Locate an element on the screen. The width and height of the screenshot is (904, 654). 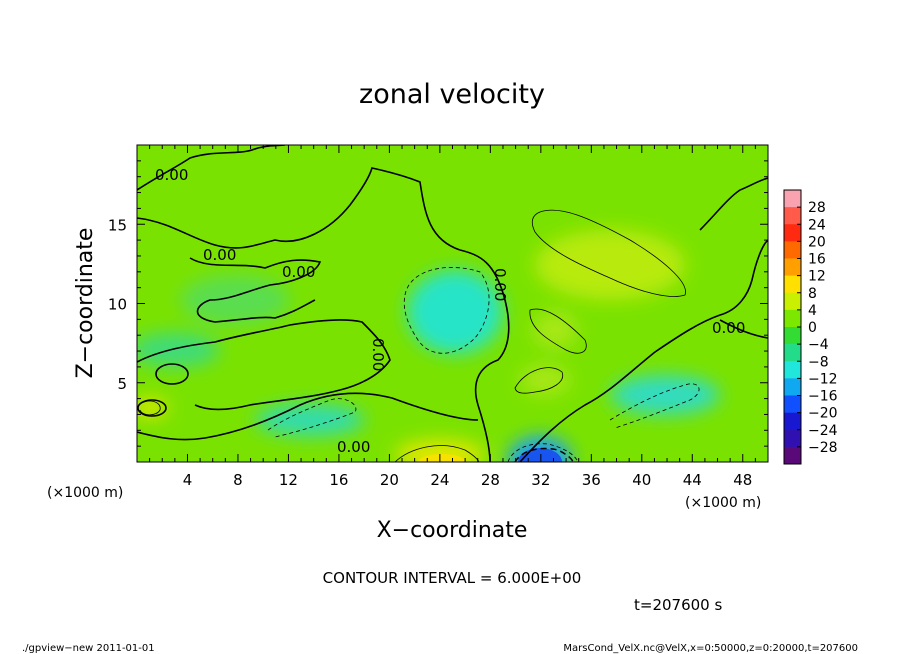
x-tick-label: 12 is located at coordinates (288, 480).